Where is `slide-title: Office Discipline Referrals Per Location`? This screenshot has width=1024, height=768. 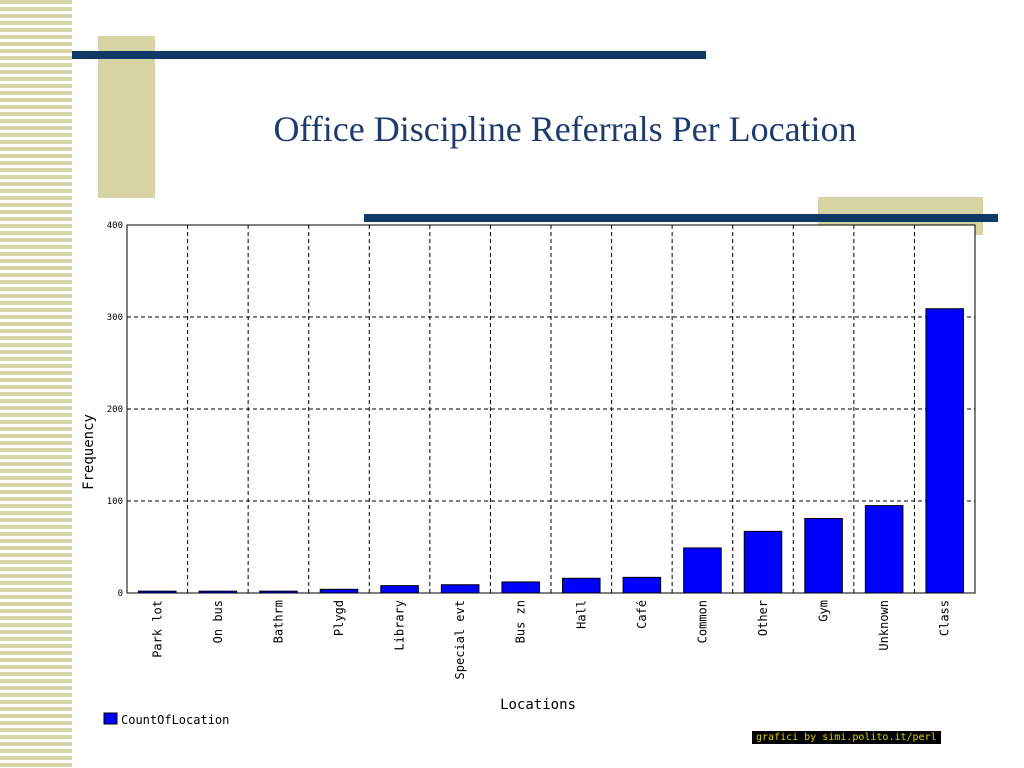 slide-title: Office Discipline Referrals Per Location is located at coordinates (565, 129).